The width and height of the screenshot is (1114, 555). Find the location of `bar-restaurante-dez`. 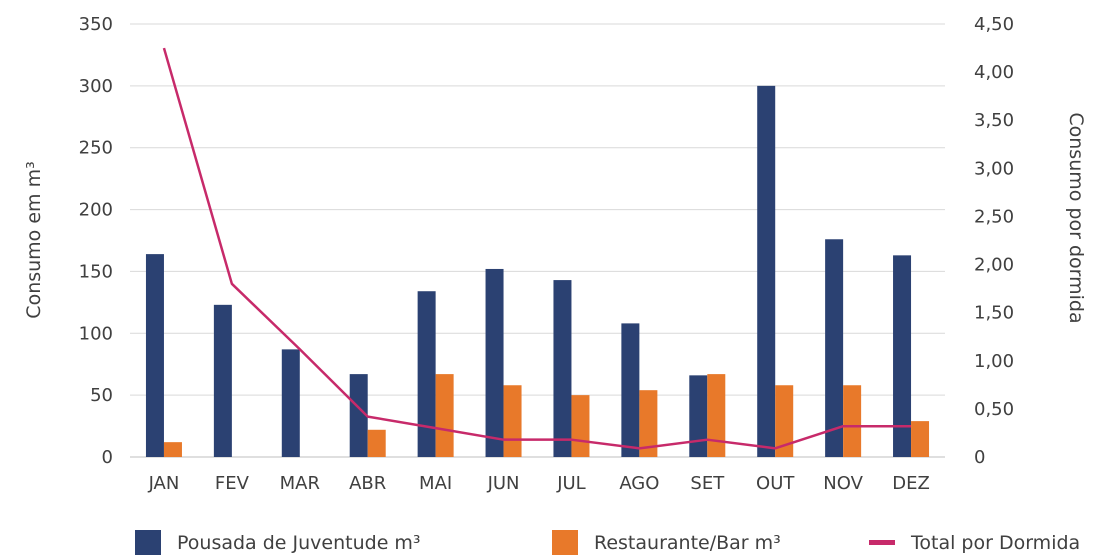

bar-restaurante-dez is located at coordinates (920, 439).